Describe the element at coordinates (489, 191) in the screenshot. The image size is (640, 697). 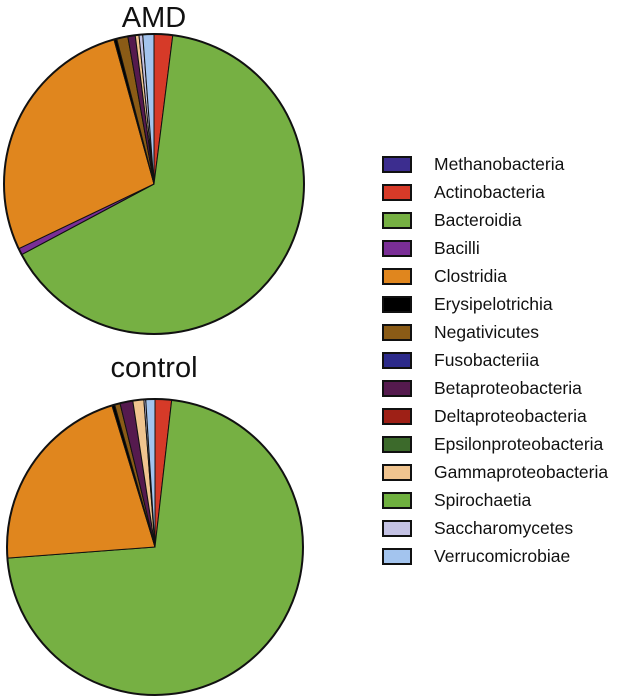
I see `legend-label: Actinobacteria` at that location.